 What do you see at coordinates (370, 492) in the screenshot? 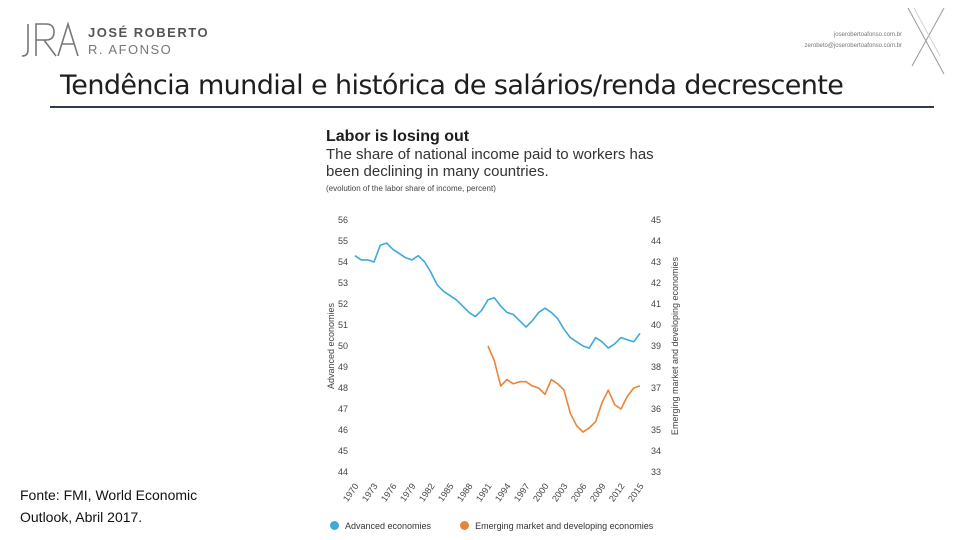
I see `x-tick: 1973` at bounding box center [370, 492].